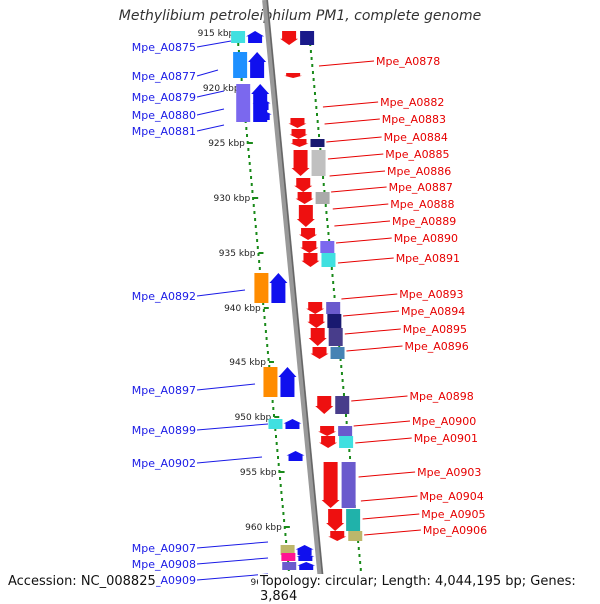 The image size is (600, 604). What do you see at coordinates (424, 221) in the screenshot?
I see `right-gene-label: Mpe_A0889` at bounding box center [424, 221].